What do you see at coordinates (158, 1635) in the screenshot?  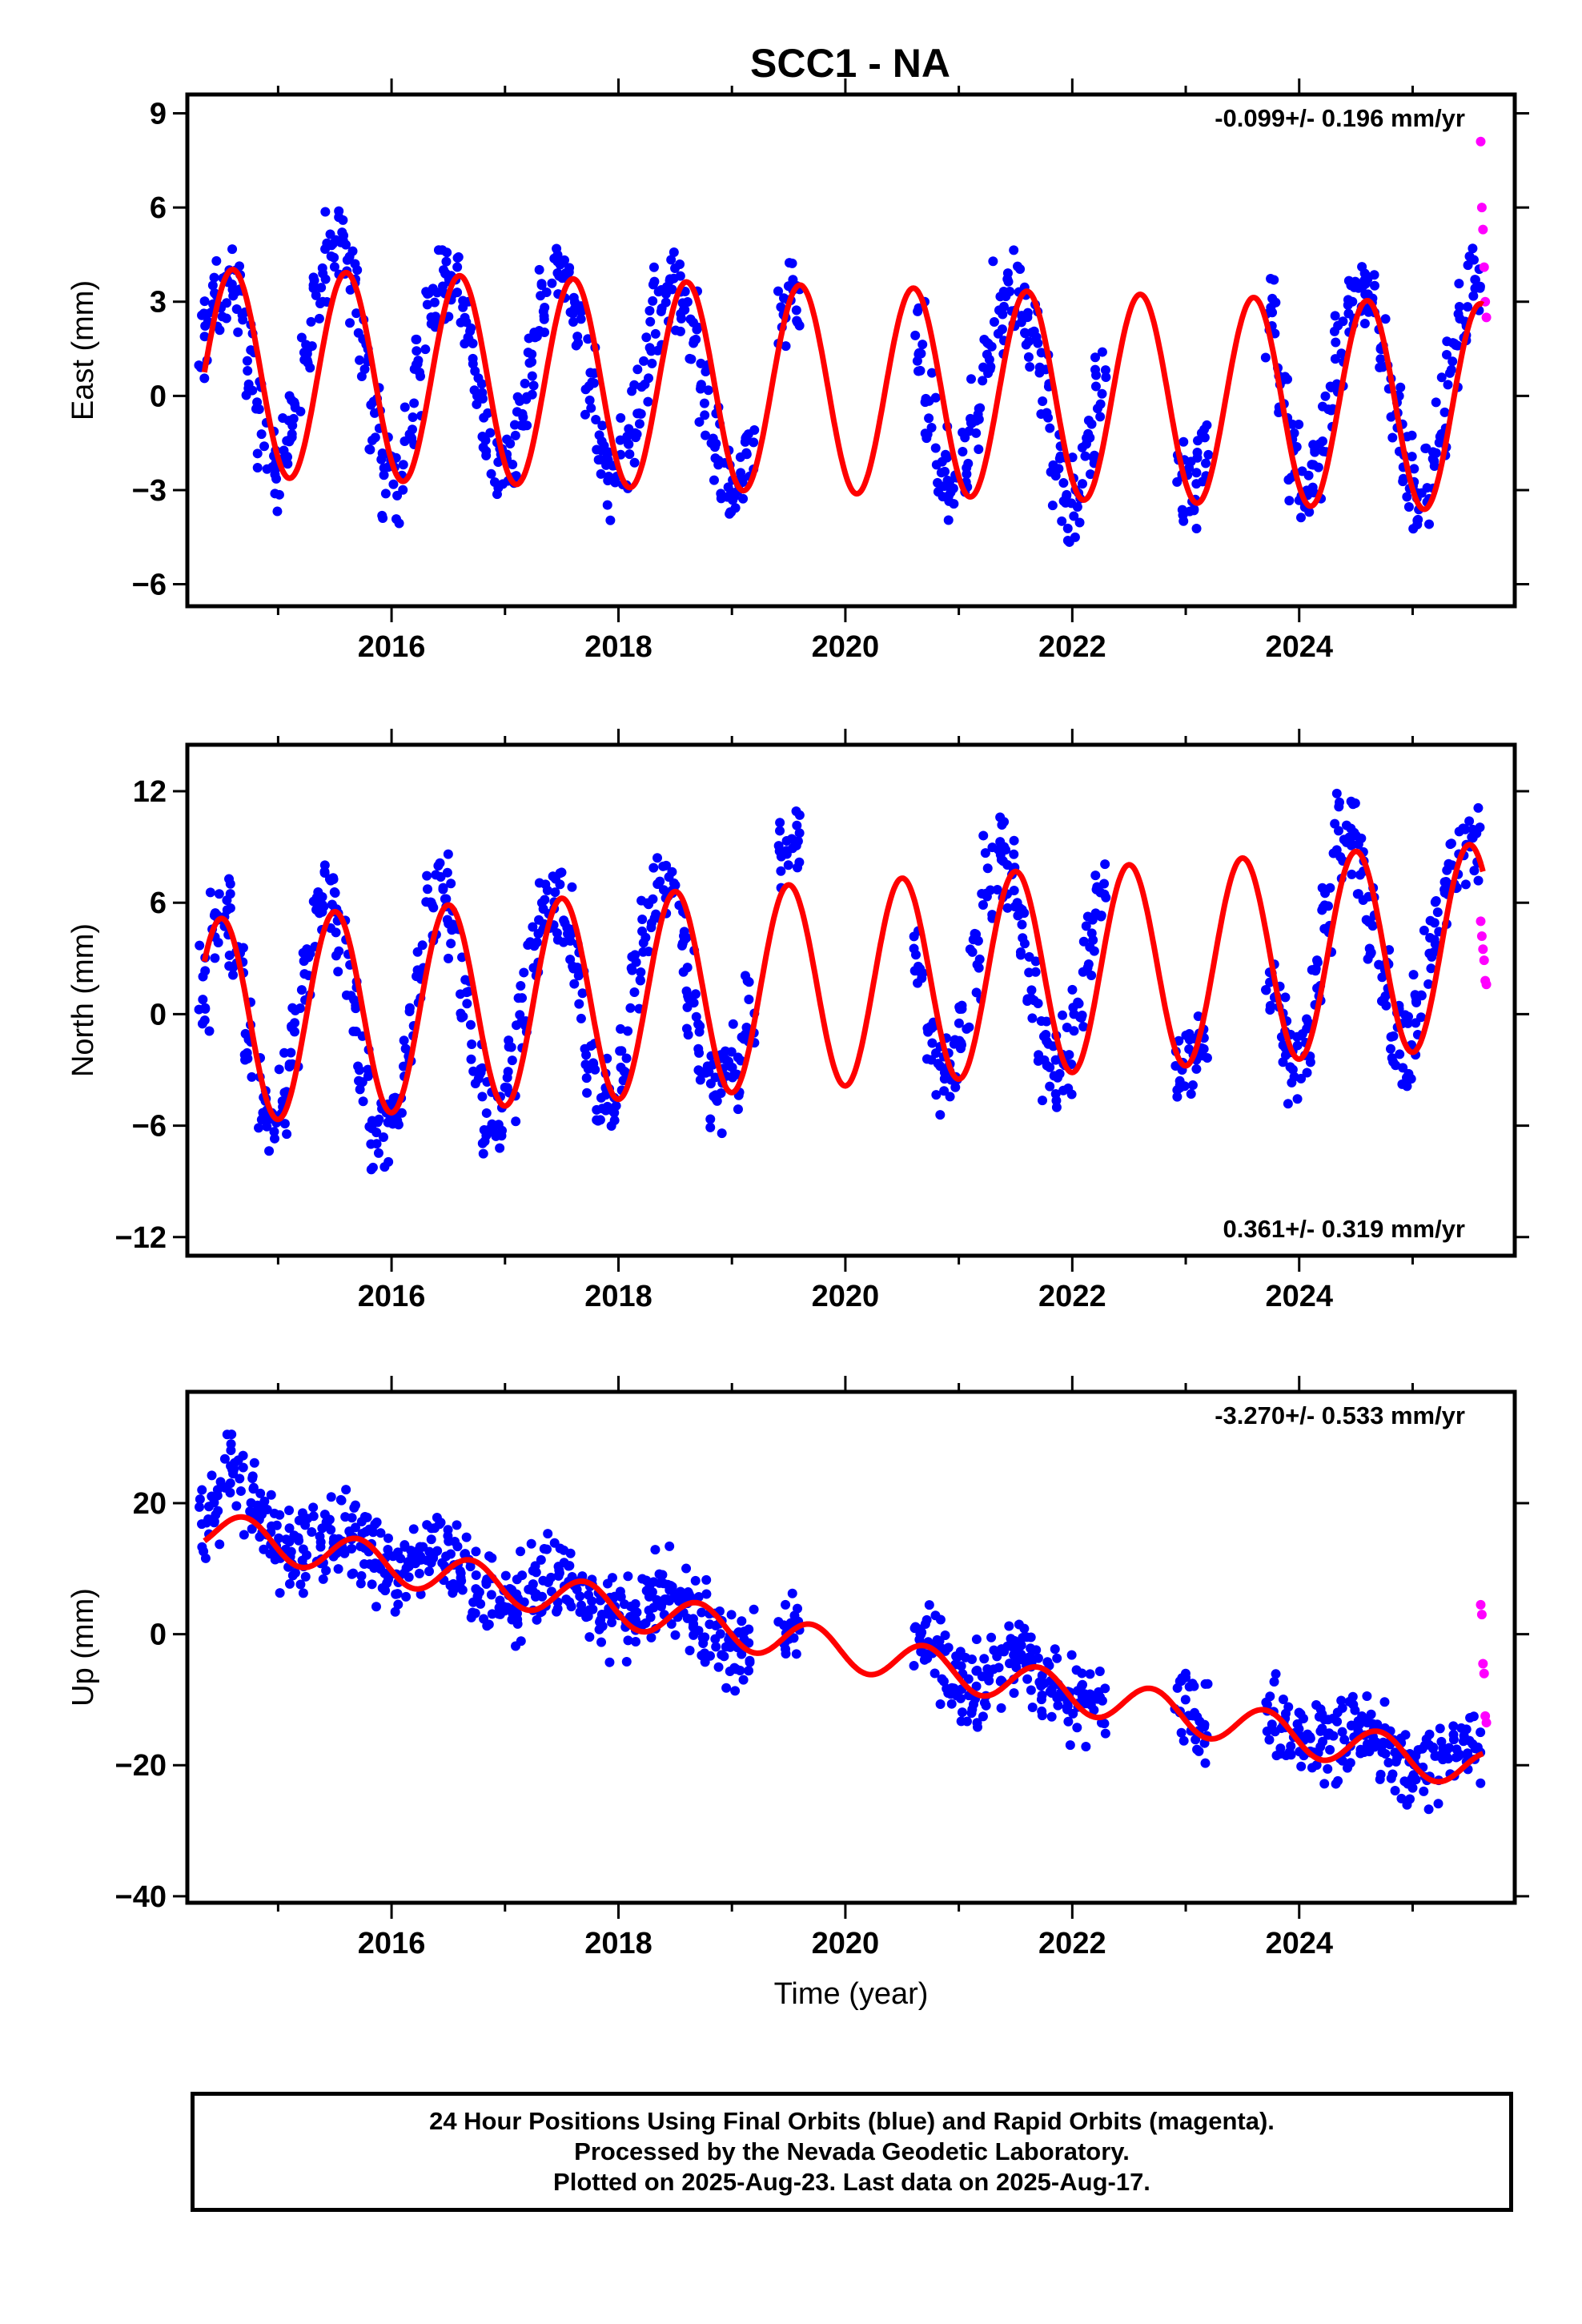 I see `y-tick-label: 0` at bounding box center [158, 1635].